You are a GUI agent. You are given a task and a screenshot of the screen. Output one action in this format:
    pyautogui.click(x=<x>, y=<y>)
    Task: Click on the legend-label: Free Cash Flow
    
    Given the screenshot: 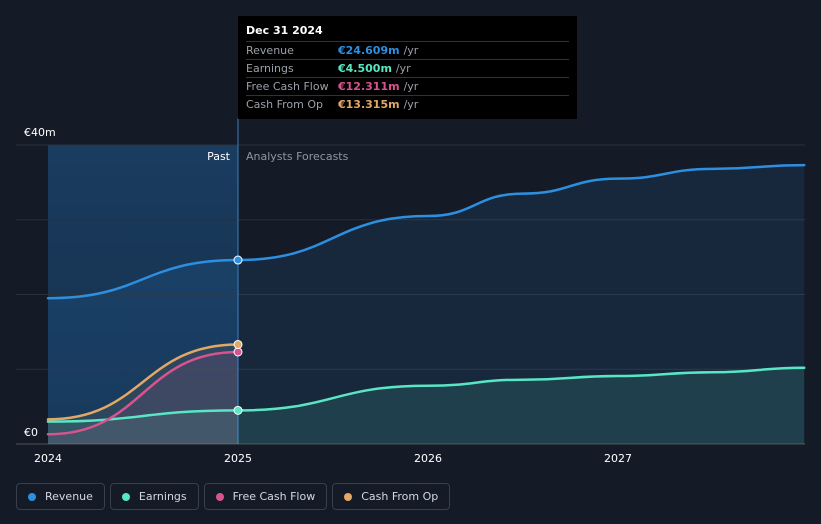 What is the action you would take?
    pyautogui.click(x=274, y=496)
    